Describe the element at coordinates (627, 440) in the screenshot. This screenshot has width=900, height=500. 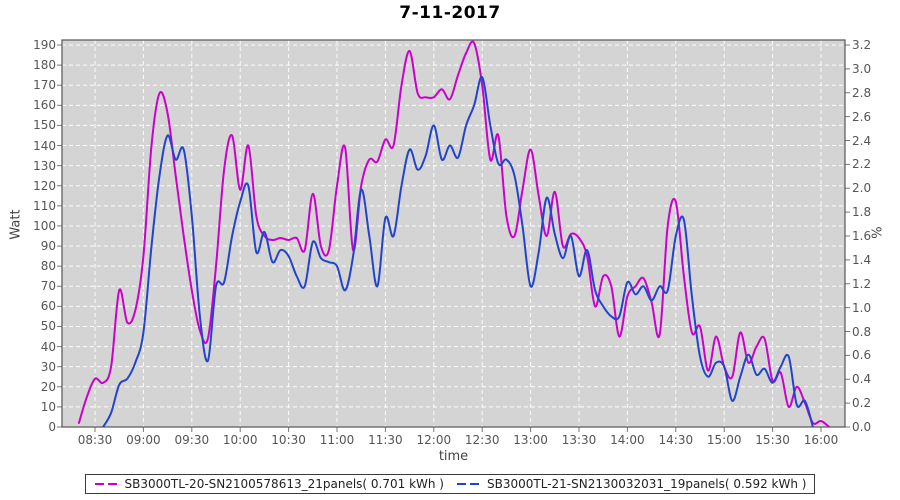
I see `x-tick-label: 14:00` at that location.